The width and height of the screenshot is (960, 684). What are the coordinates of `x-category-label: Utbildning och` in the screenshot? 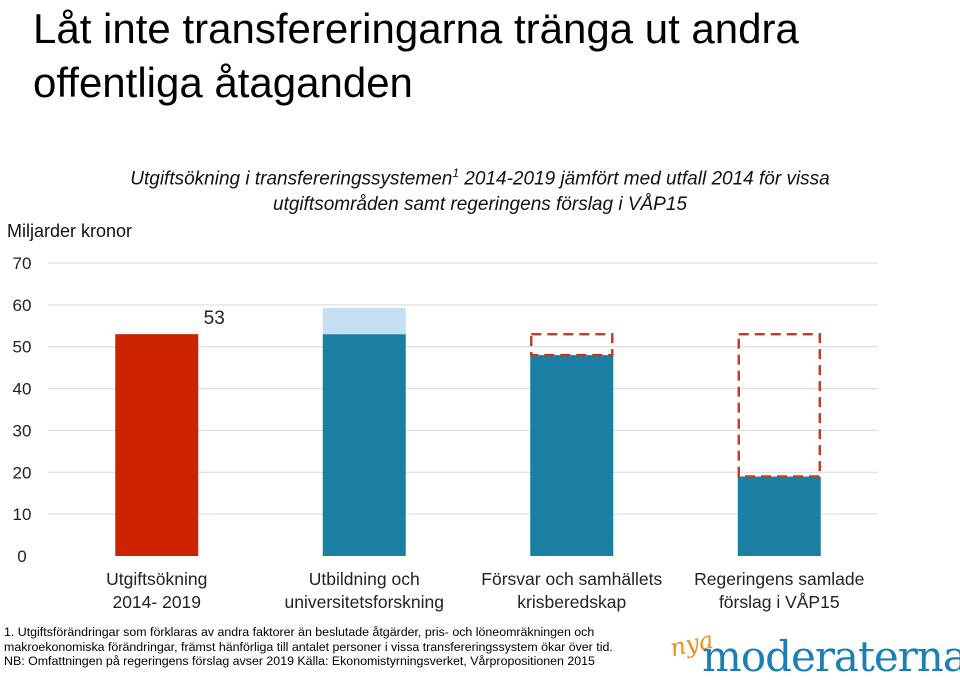 It's located at (364, 579).